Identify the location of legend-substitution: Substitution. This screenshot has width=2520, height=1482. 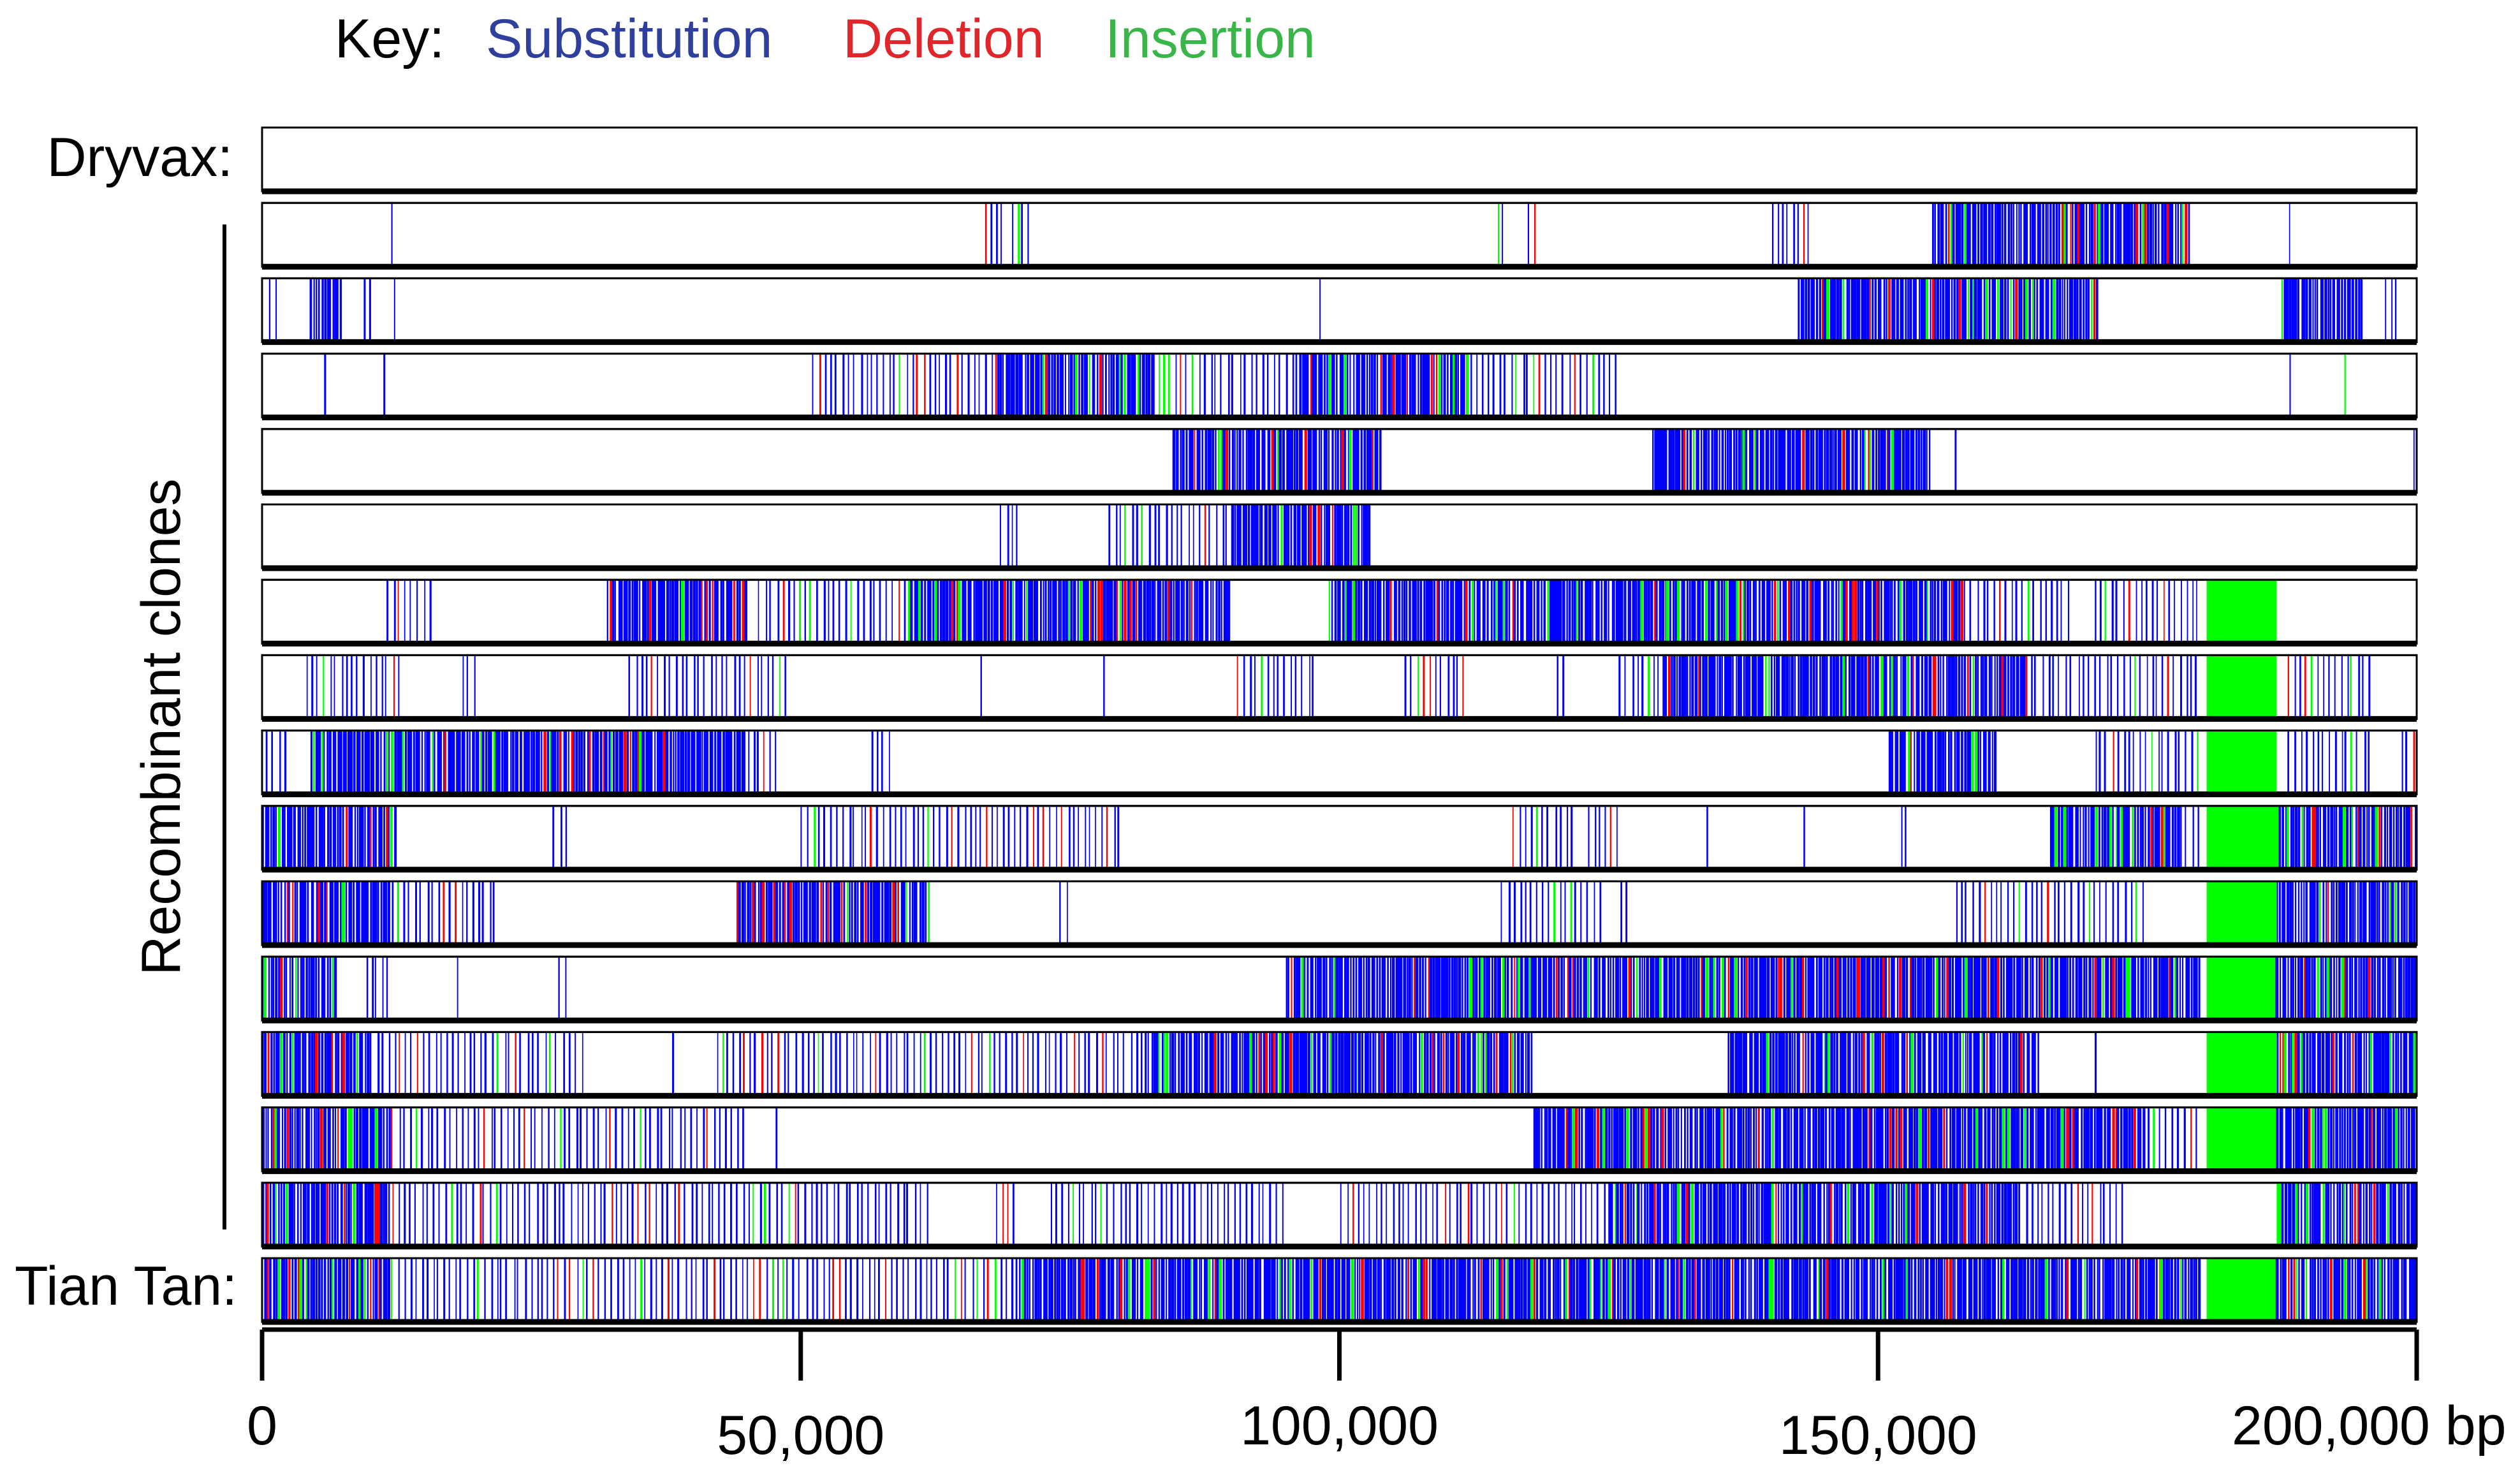
(629, 39).